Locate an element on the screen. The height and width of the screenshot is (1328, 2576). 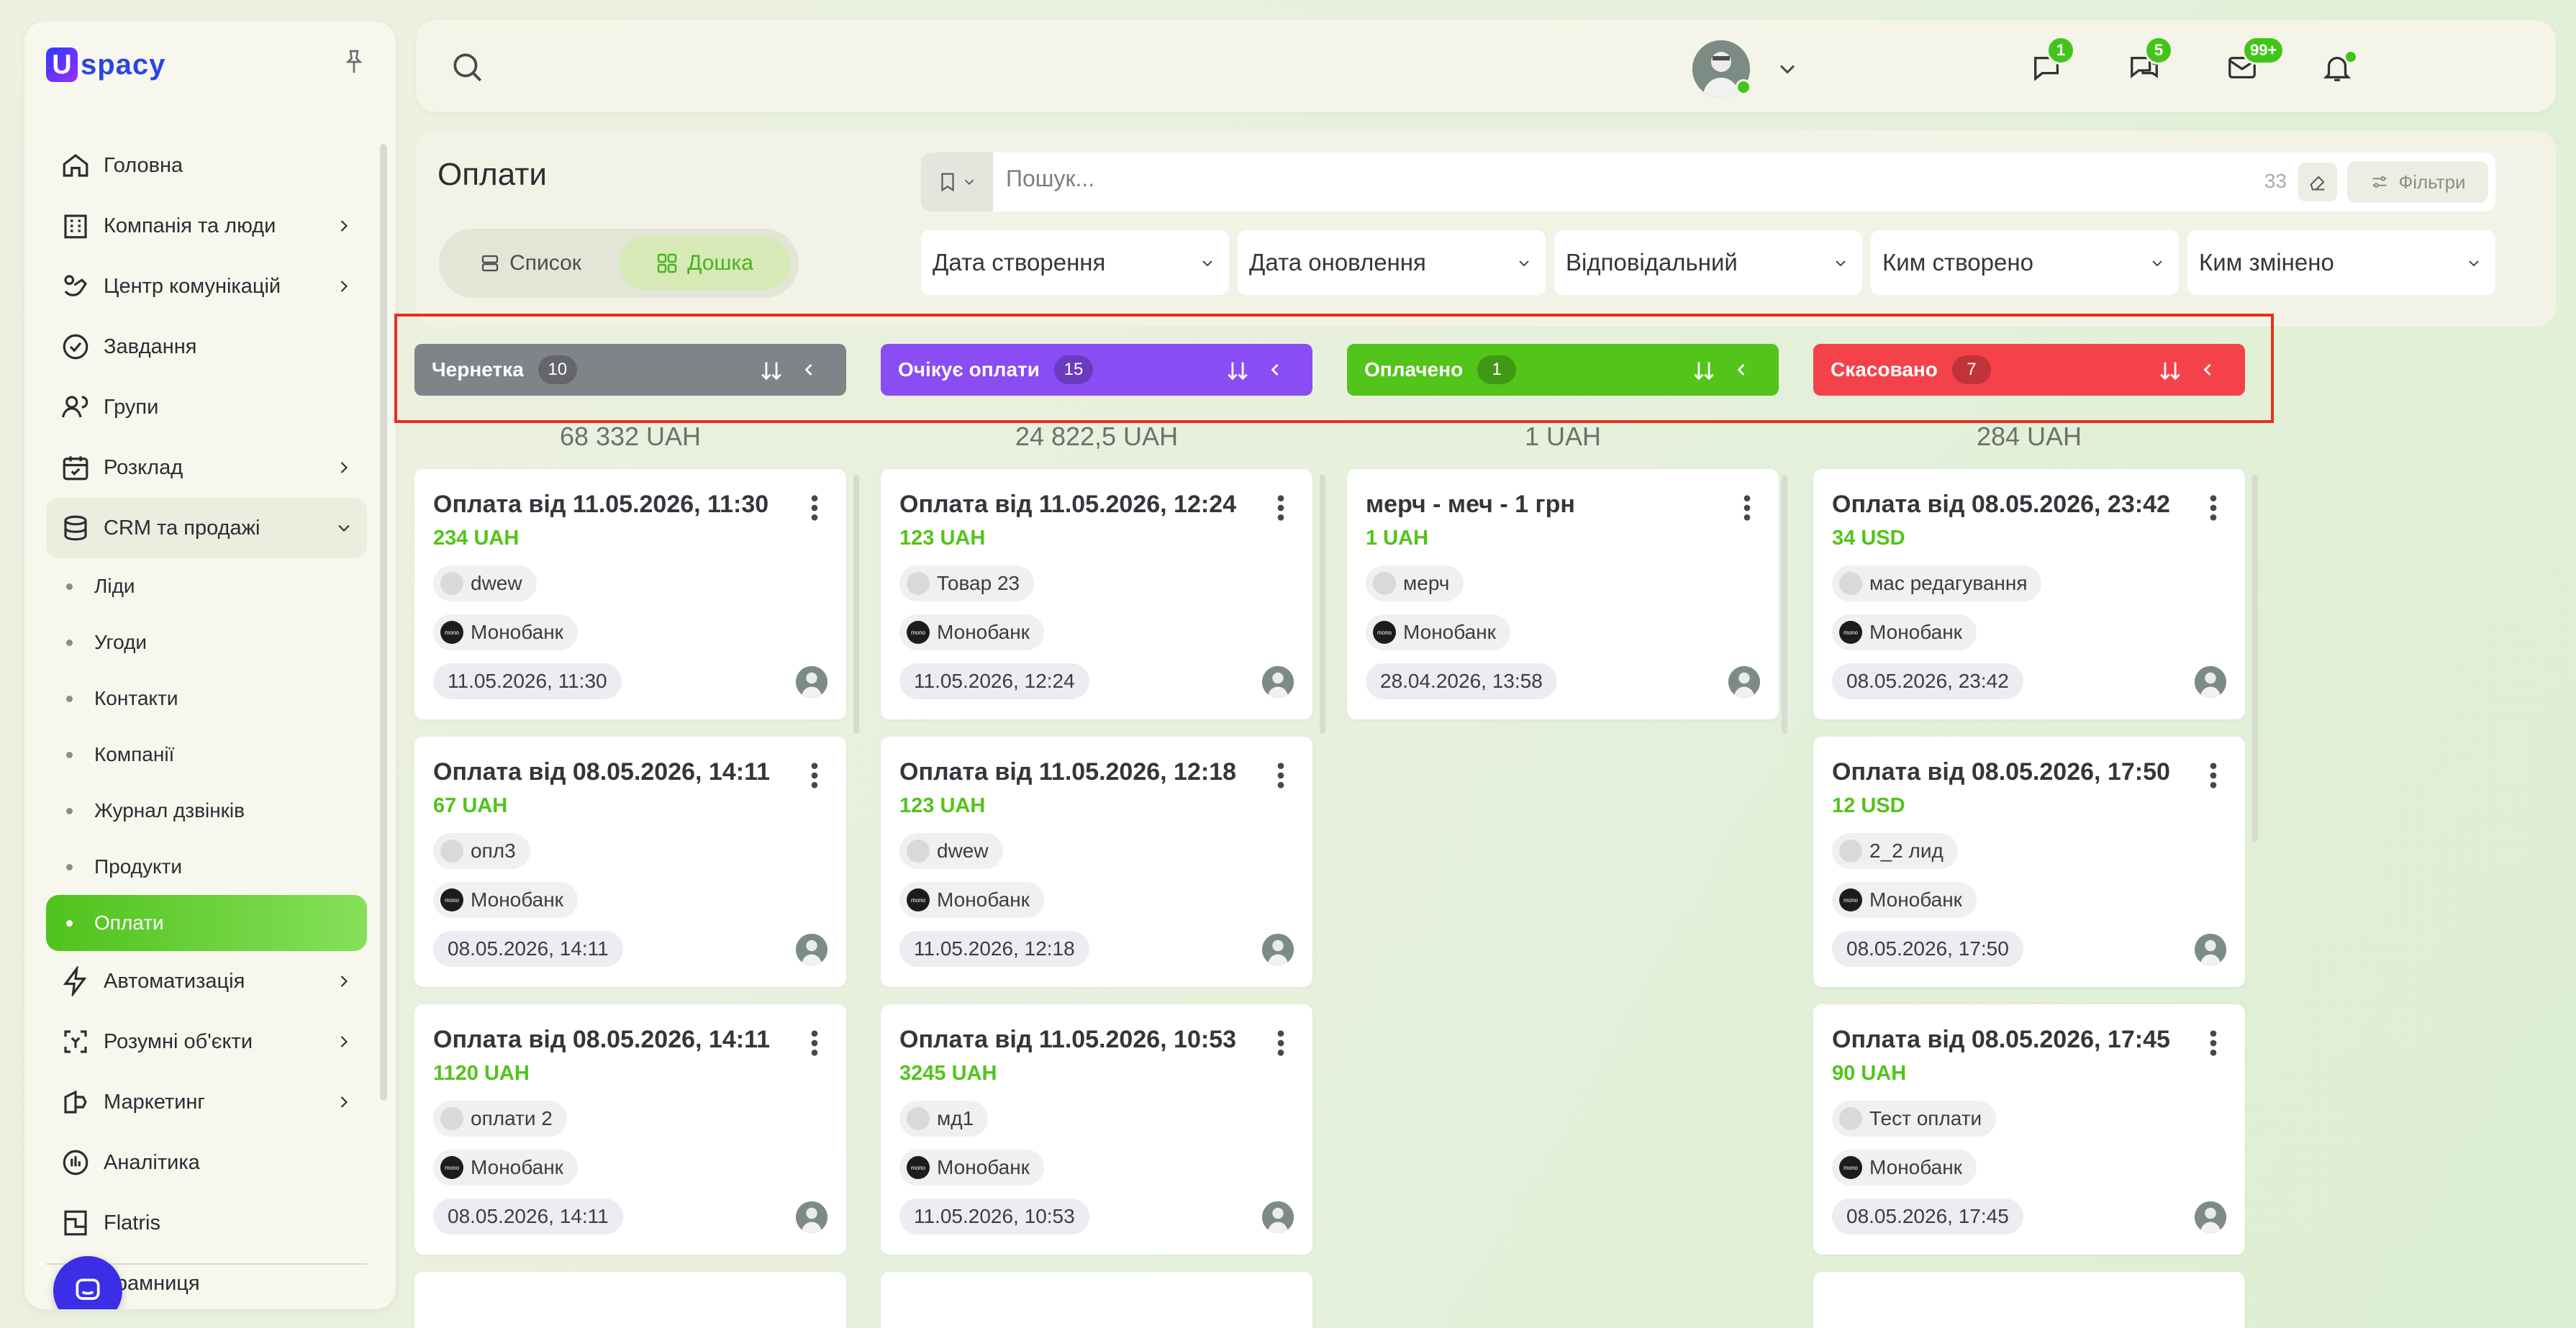
support-chat-button is located at coordinates (87, 1282).